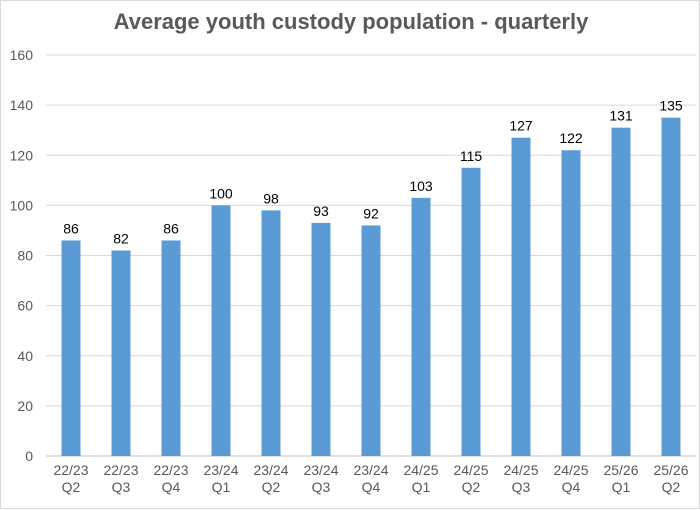 This screenshot has width=700, height=510. Describe the element at coordinates (25, 306) in the screenshot. I see `y-tick-label: 60` at that location.